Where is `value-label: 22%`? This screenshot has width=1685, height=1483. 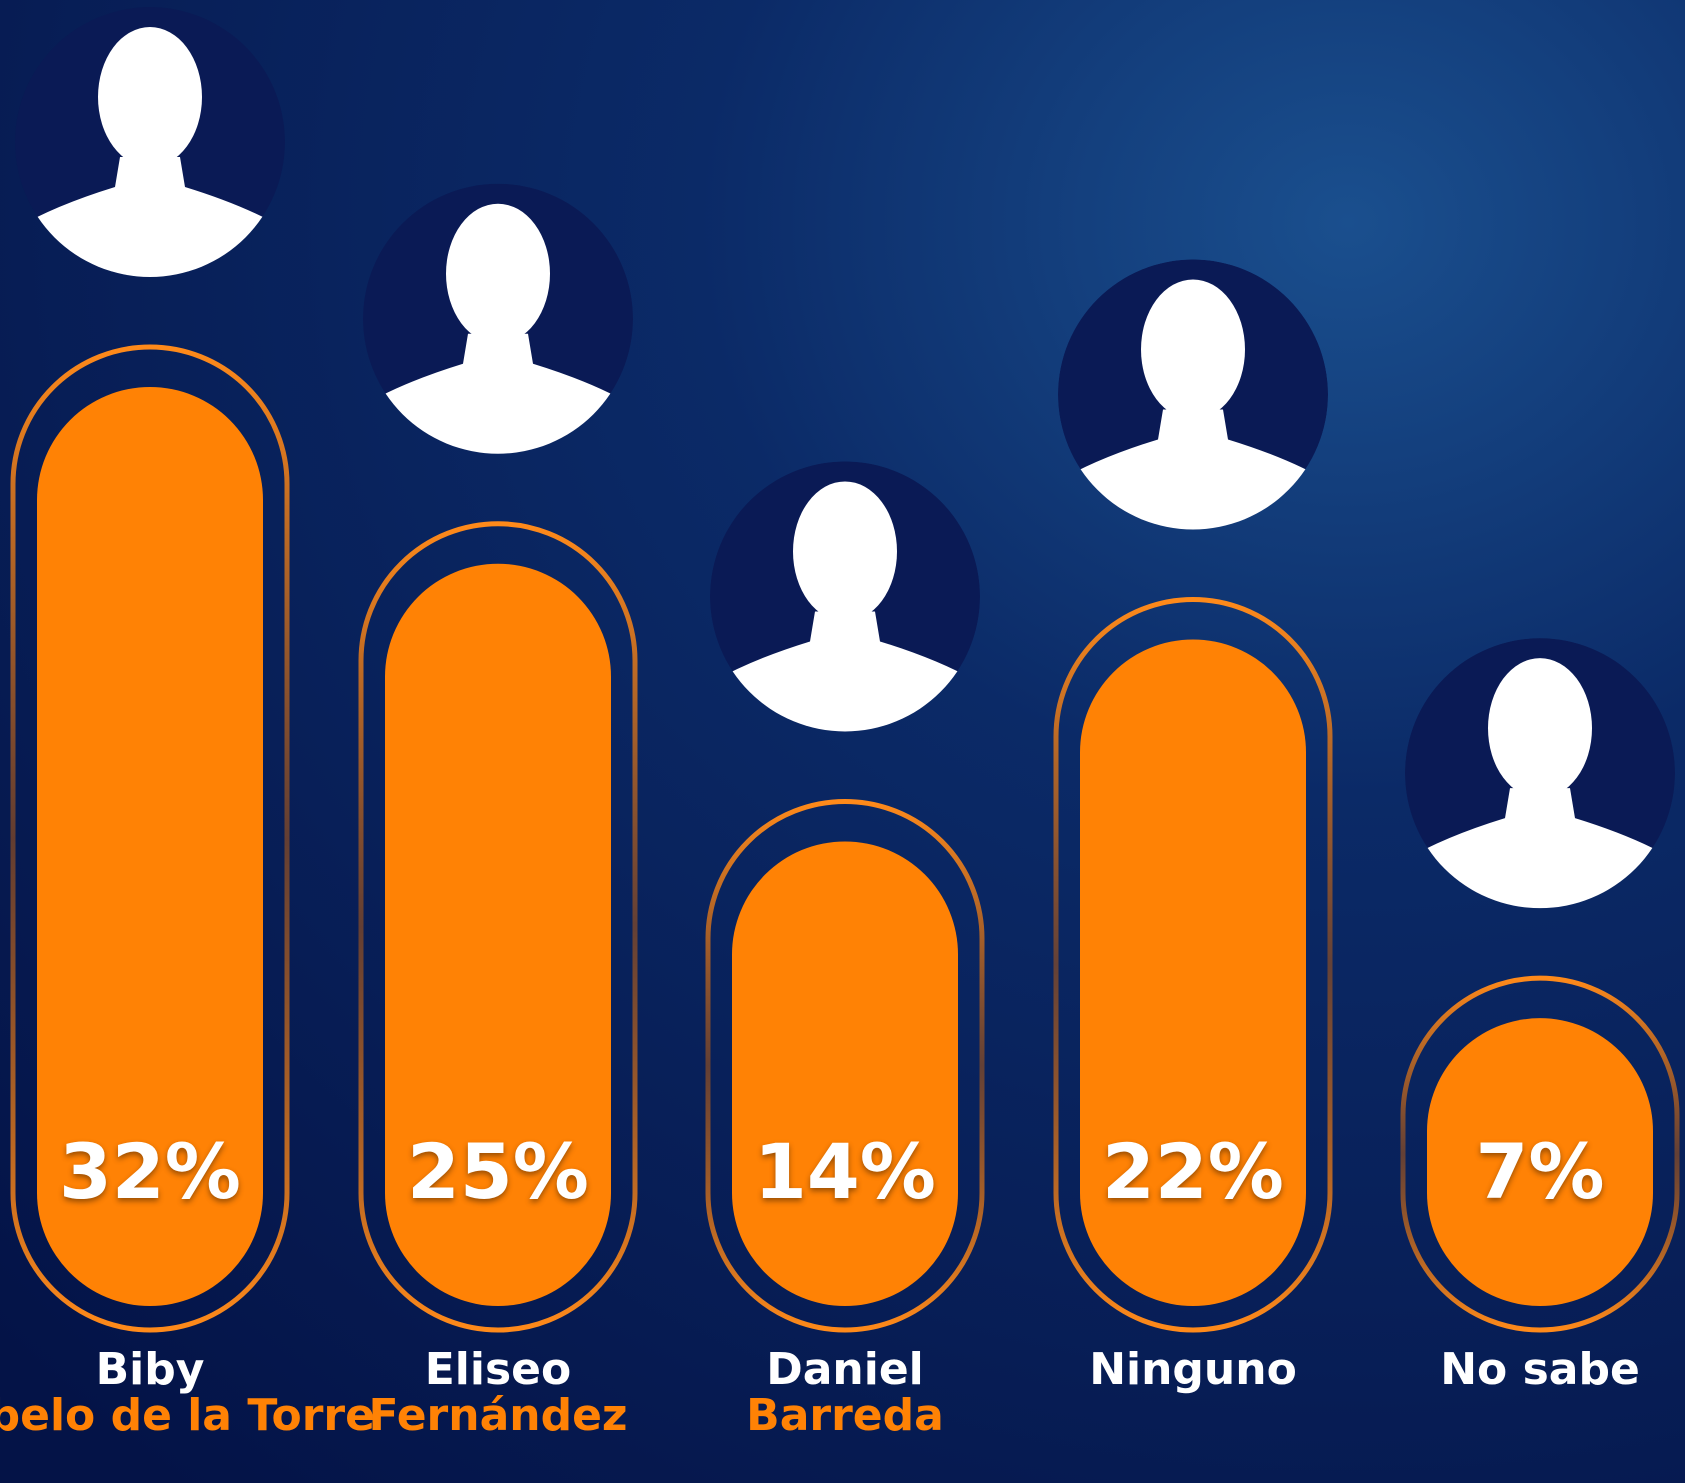
value-label: 22% is located at coordinates (1193, 1171).